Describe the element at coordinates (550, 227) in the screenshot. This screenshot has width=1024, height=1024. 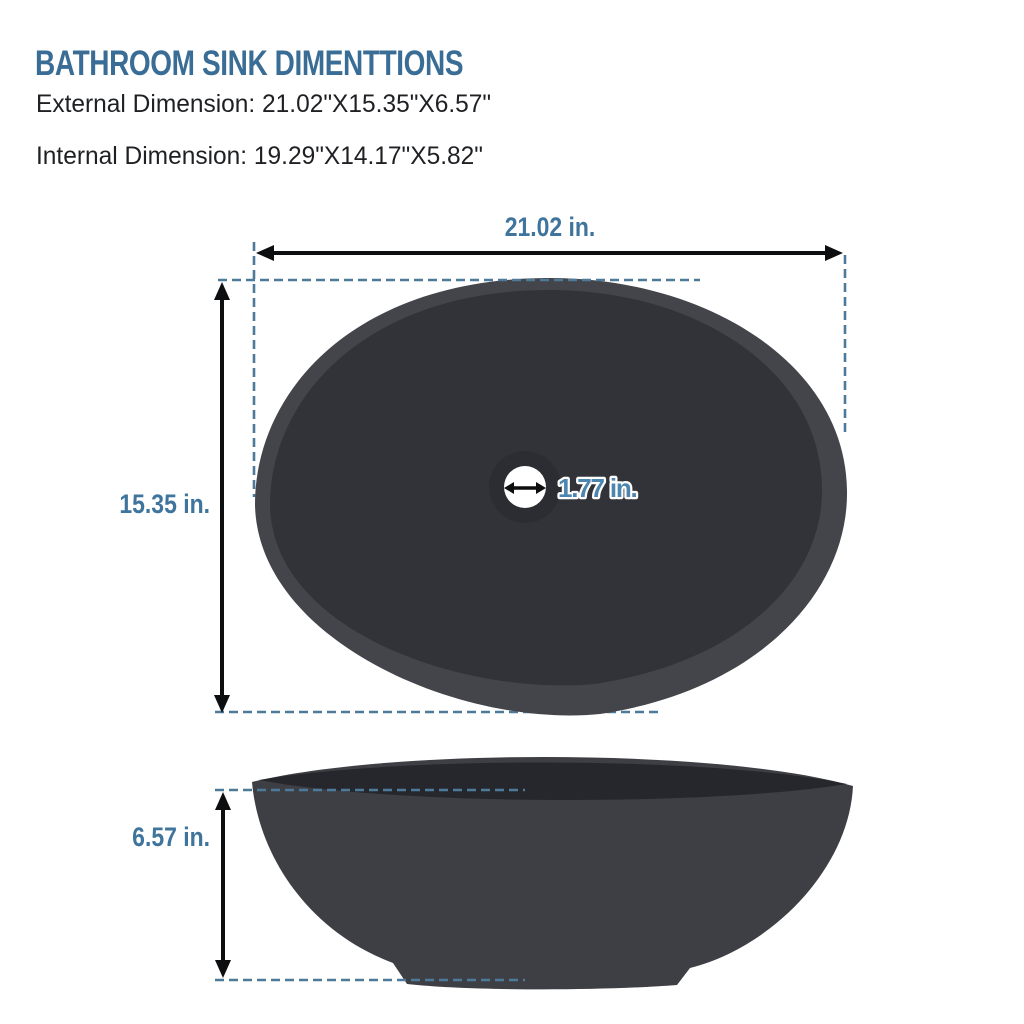
I see `top-view-width-label: 21.02 in.` at that location.